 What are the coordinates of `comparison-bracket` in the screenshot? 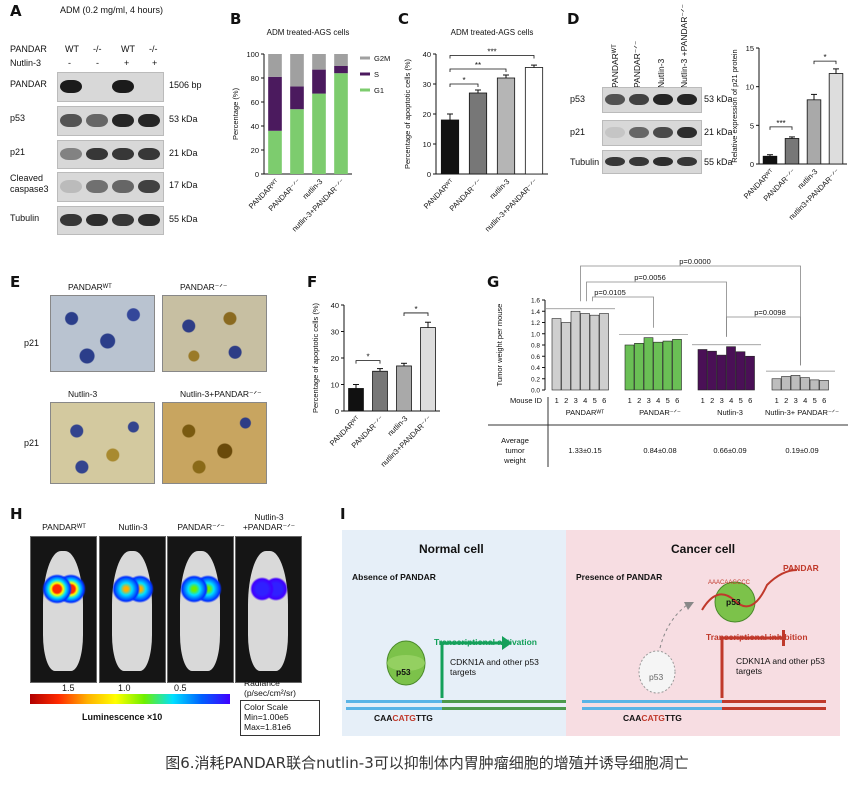 It's located at (763, 341).